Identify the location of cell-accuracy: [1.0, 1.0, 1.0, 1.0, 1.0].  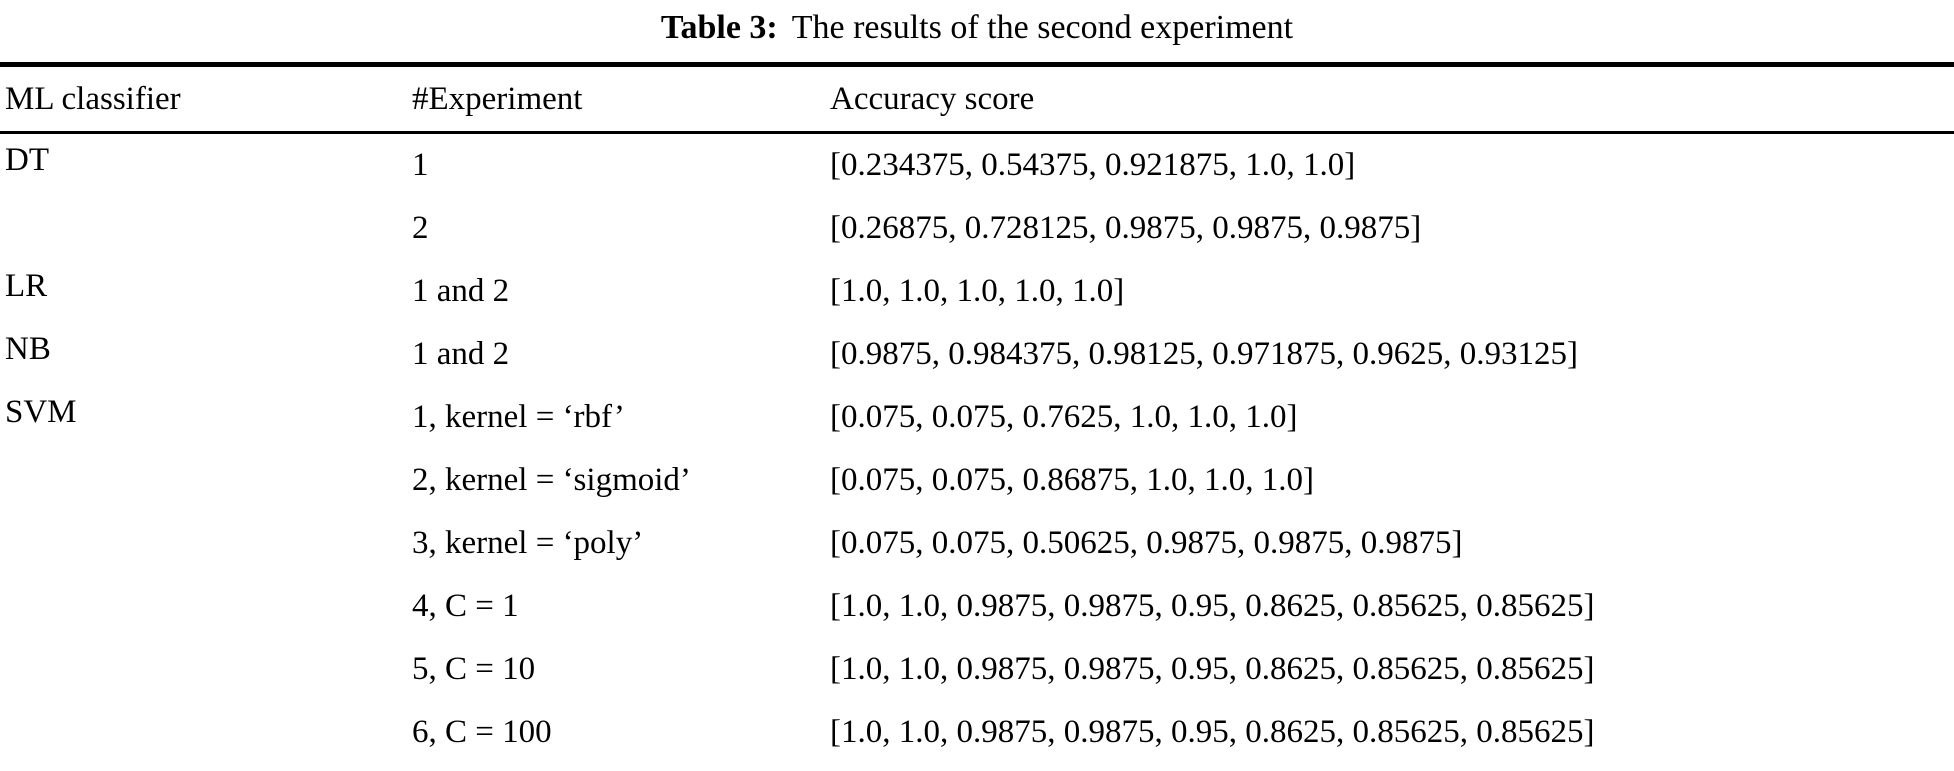
(977, 291).